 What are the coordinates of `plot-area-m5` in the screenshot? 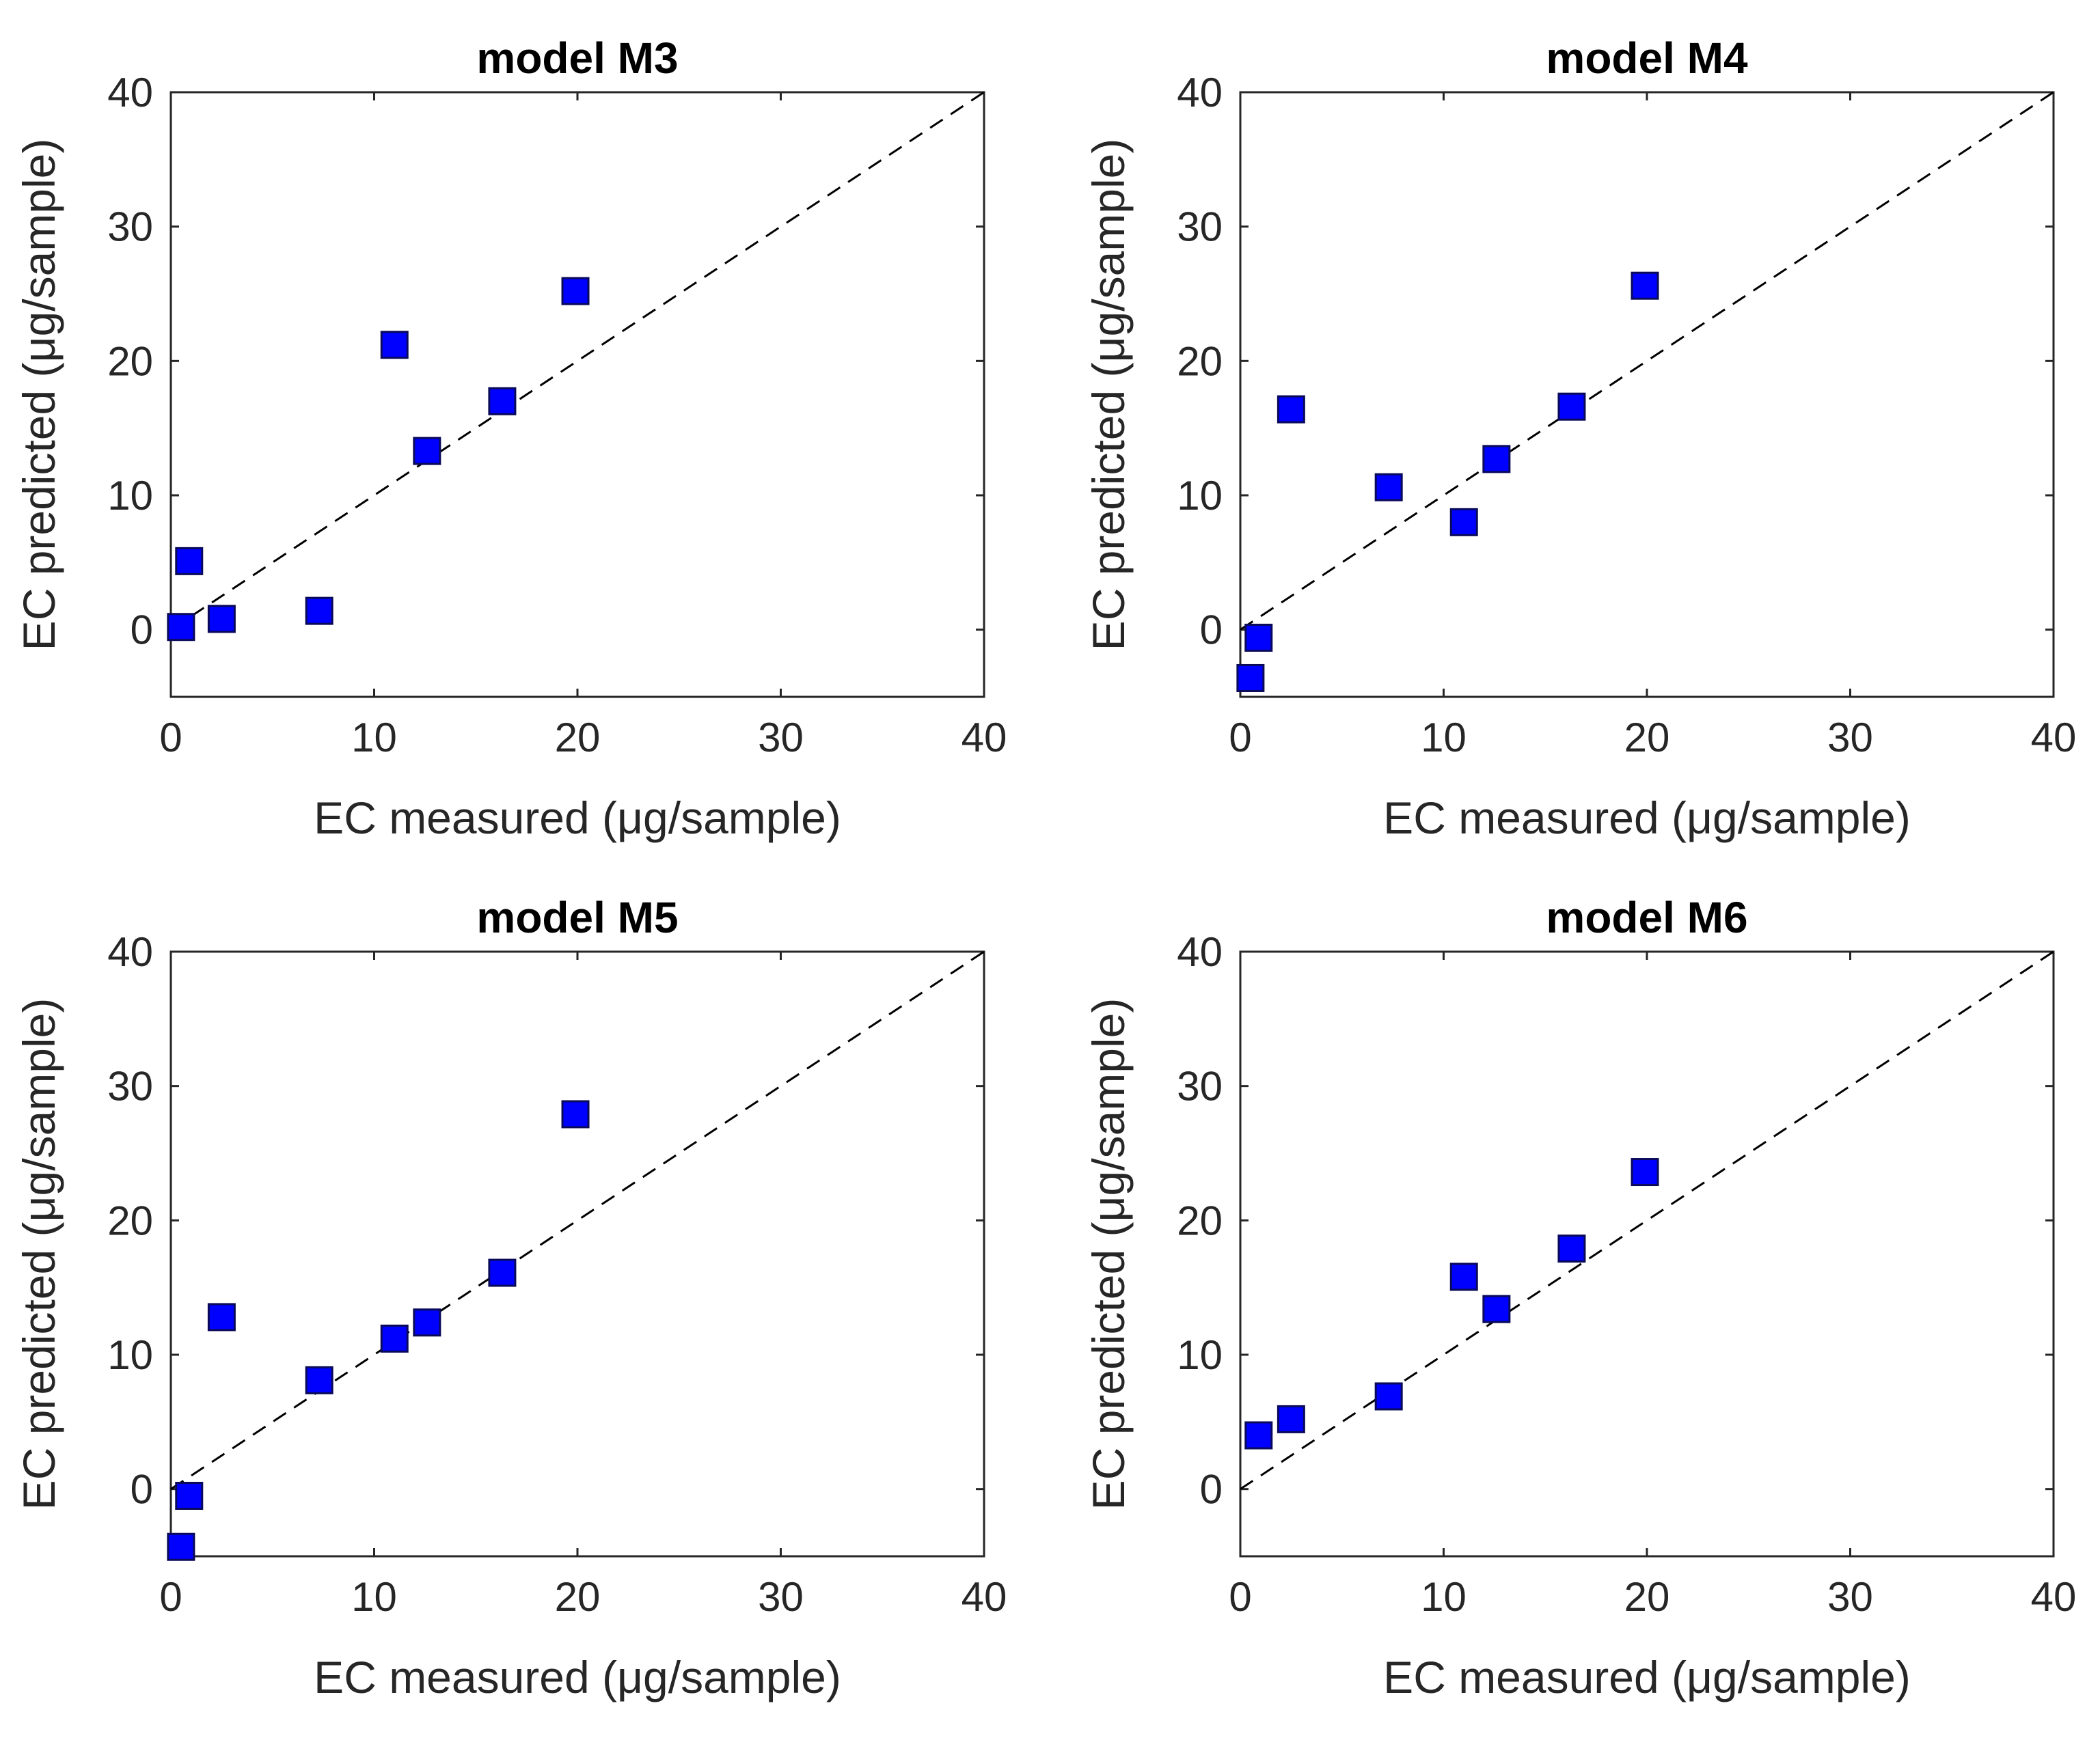 It's located at (577, 1254).